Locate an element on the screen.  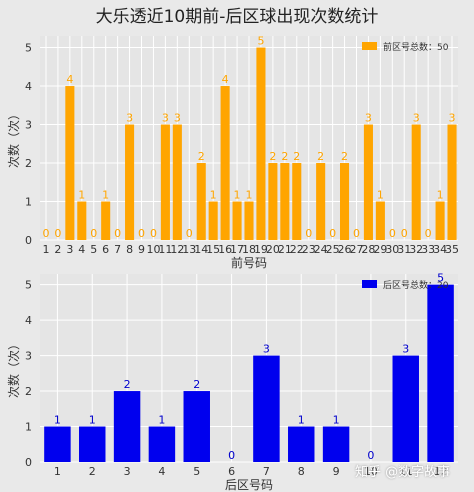
x-tick-label: 26 is located at coordinates (345, 249).